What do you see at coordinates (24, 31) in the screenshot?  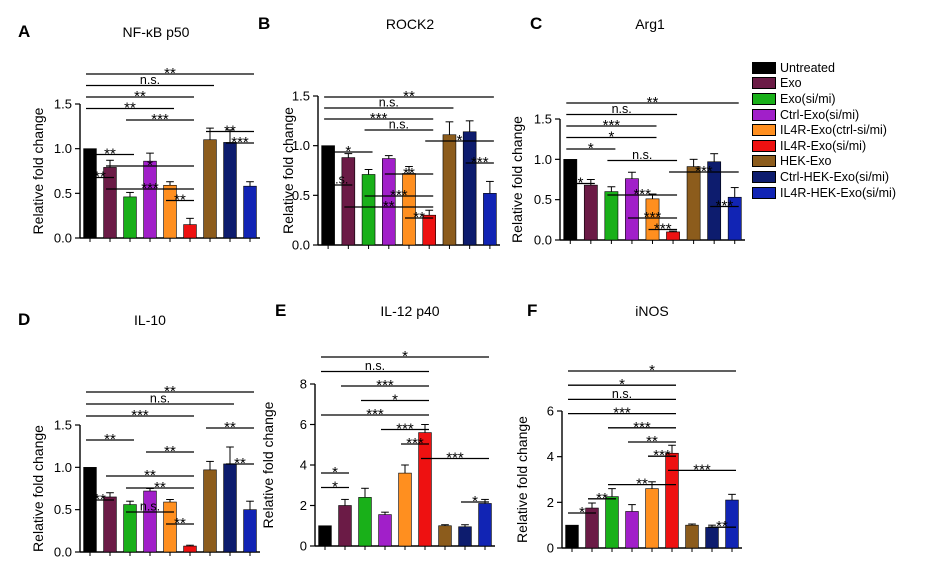 I see `panel-letter: A` at bounding box center [24, 31].